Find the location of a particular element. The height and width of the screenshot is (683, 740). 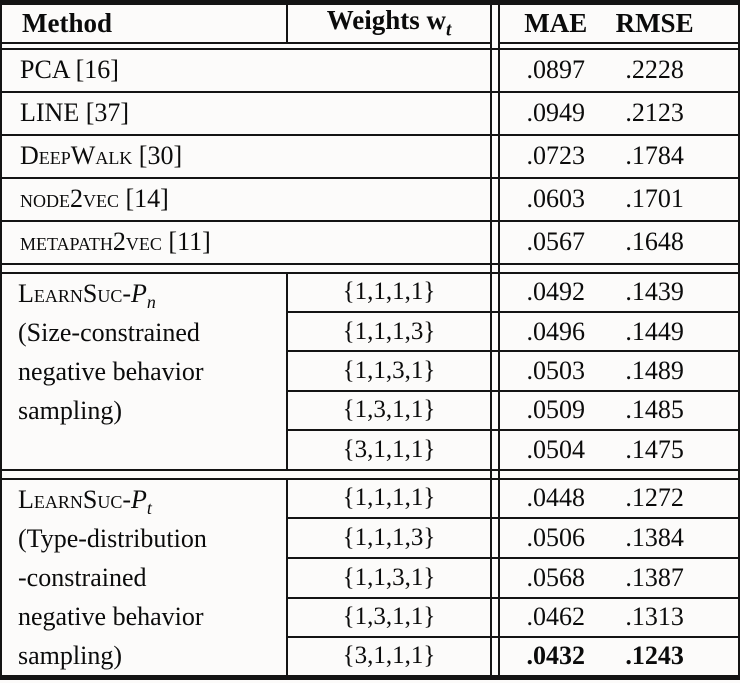

rmse-value: .1439 is located at coordinates (654, 292).